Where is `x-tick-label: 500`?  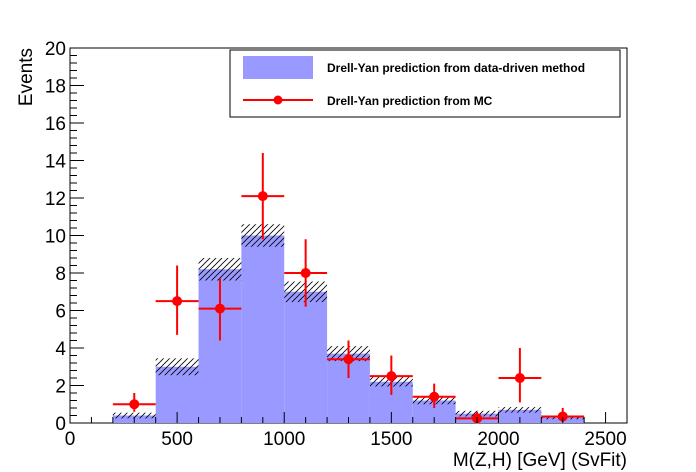 x-tick-label: 500 is located at coordinates (177, 439).